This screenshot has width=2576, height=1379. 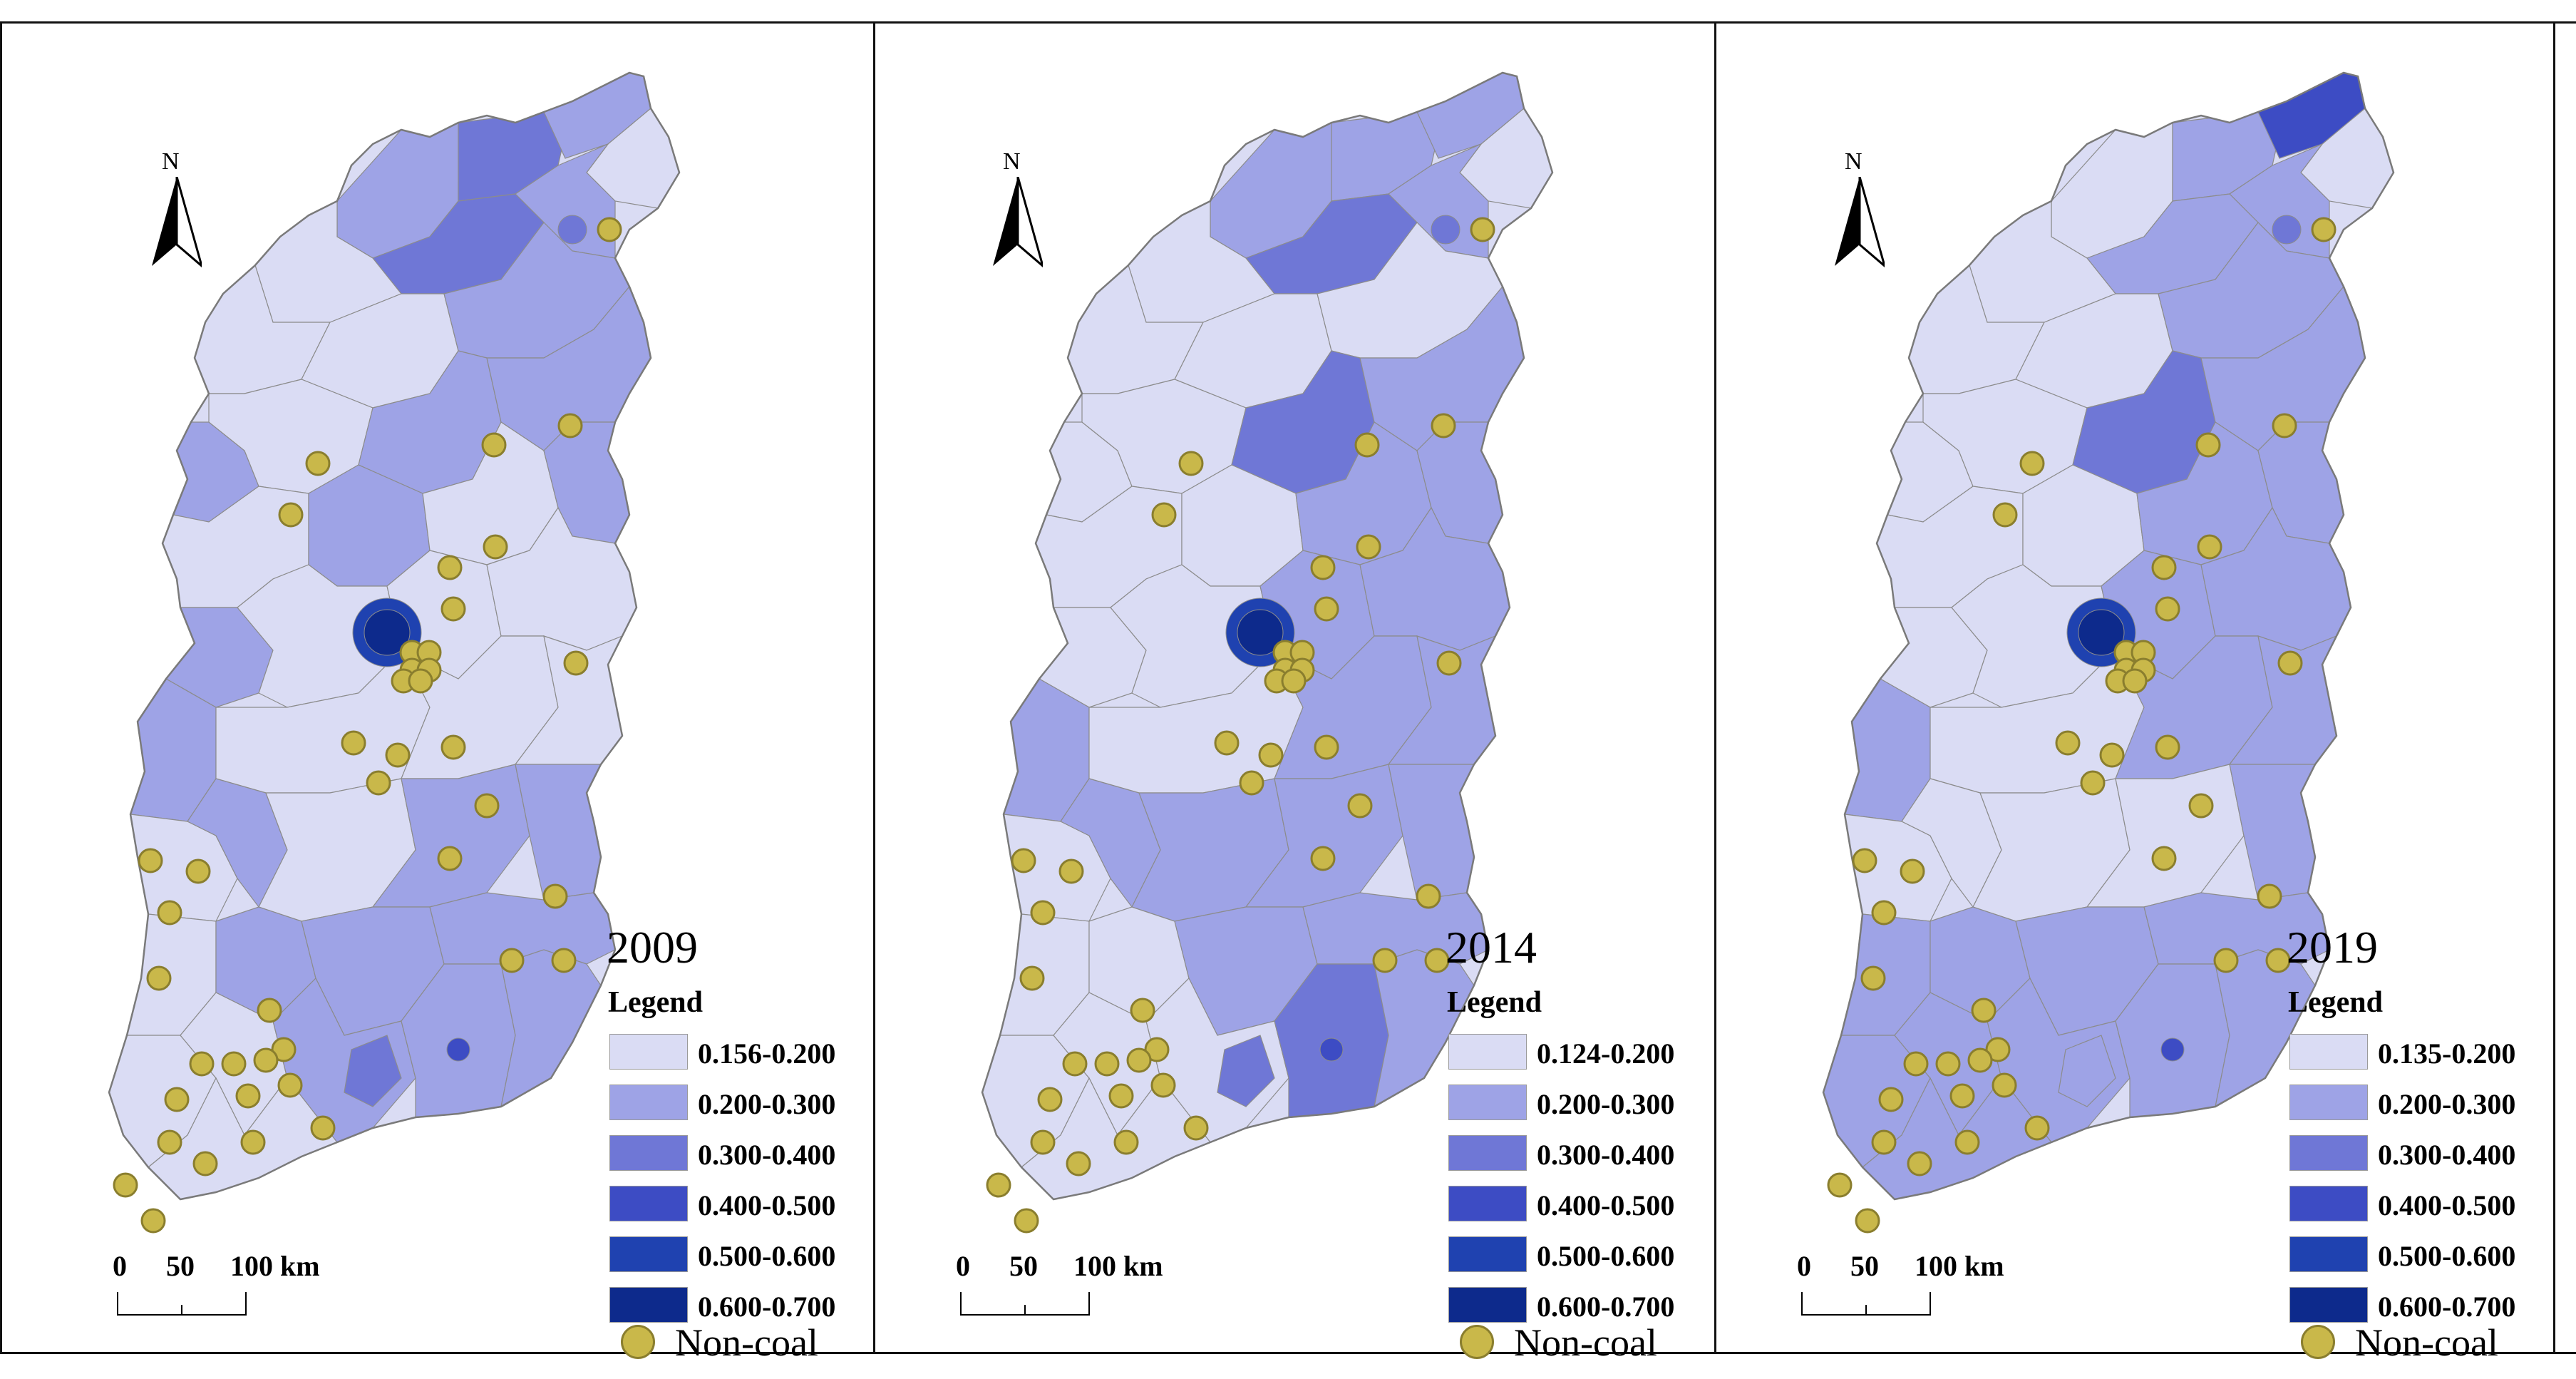 I want to click on north-label: N, so click(x=171, y=161).